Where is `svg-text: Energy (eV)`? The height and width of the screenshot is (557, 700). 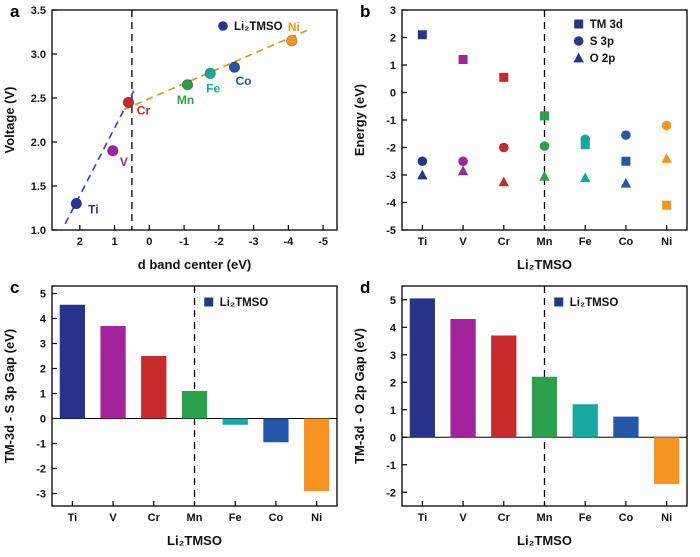
svg-text: Energy (eV) is located at coordinates (359, 120).